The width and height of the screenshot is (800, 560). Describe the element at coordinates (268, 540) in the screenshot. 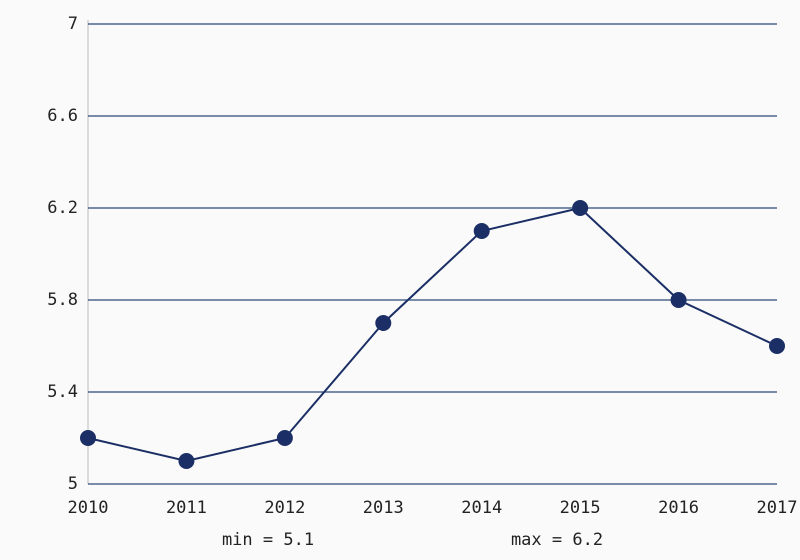

I see `annotation: min = 5.1` at that location.